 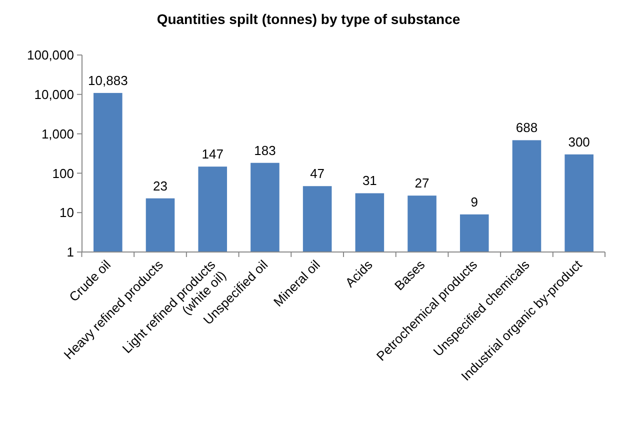 What do you see at coordinates (369, 180) in the screenshot?
I see `data-label: 31` at bounding box center [369, 180].